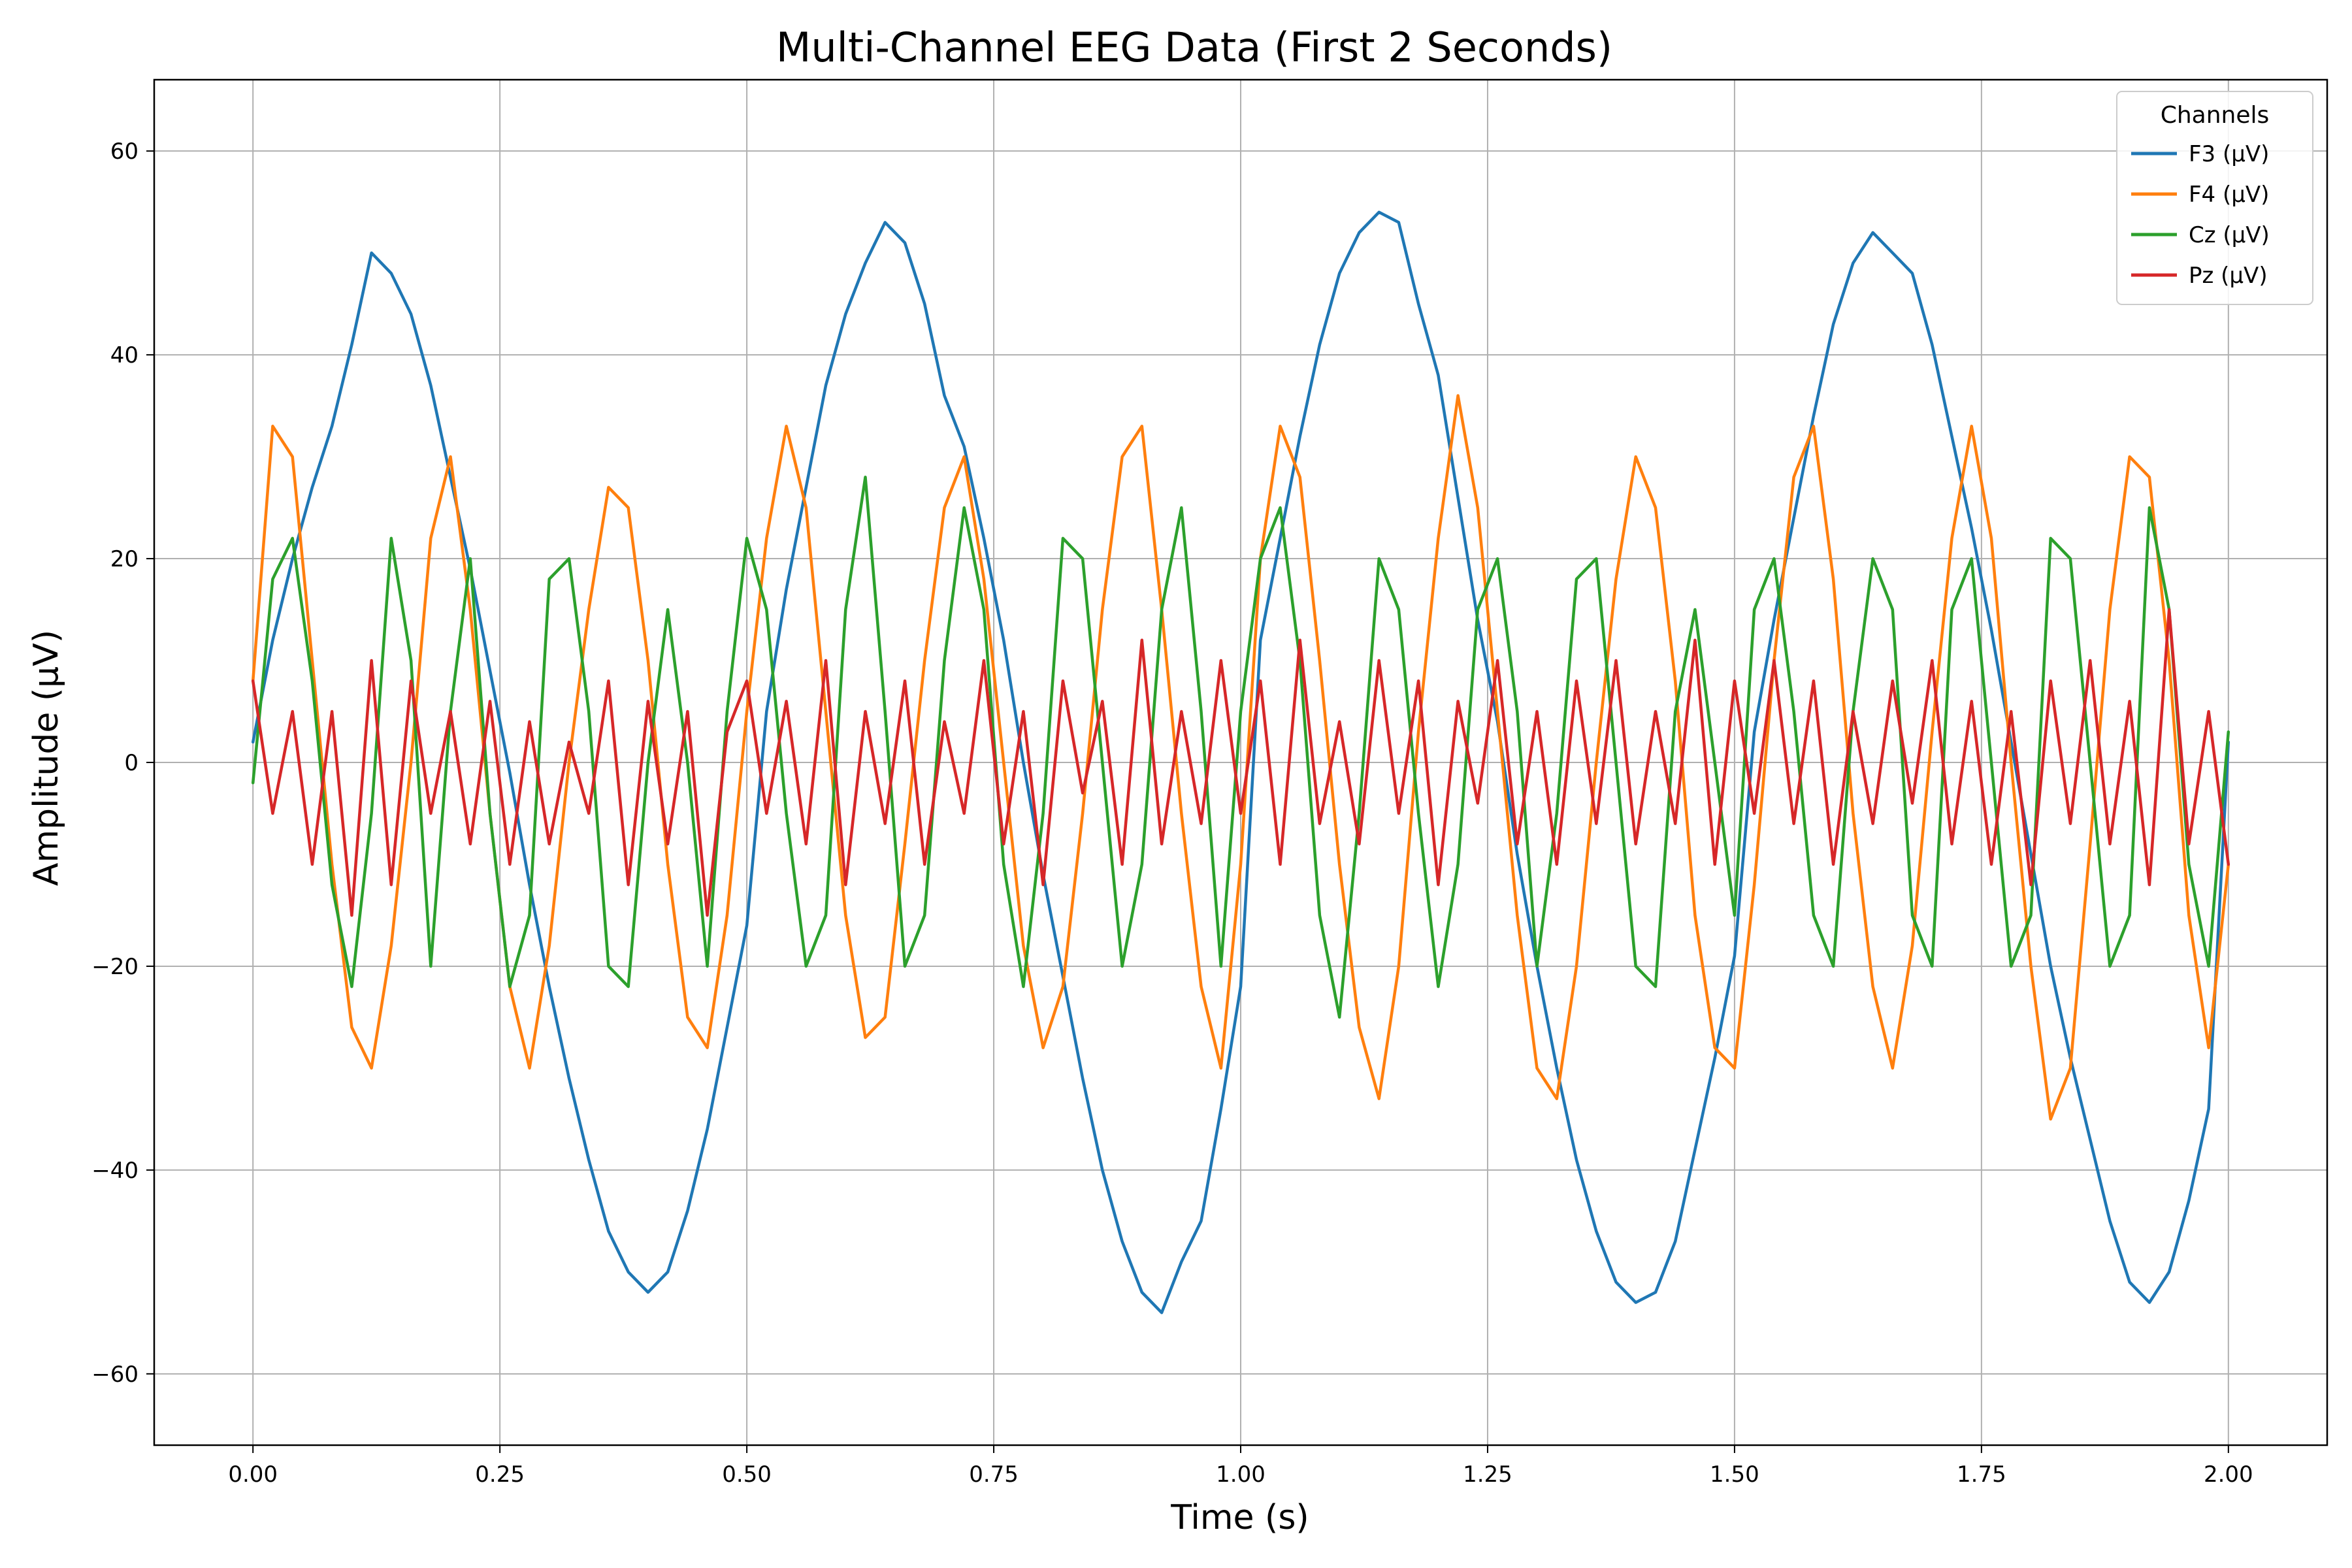 The height and width of the screenshot is (1568, 2352). Describe the element at coordinates (124, 152) in the screenshot. I see `y-tick-label: 60` at that location.